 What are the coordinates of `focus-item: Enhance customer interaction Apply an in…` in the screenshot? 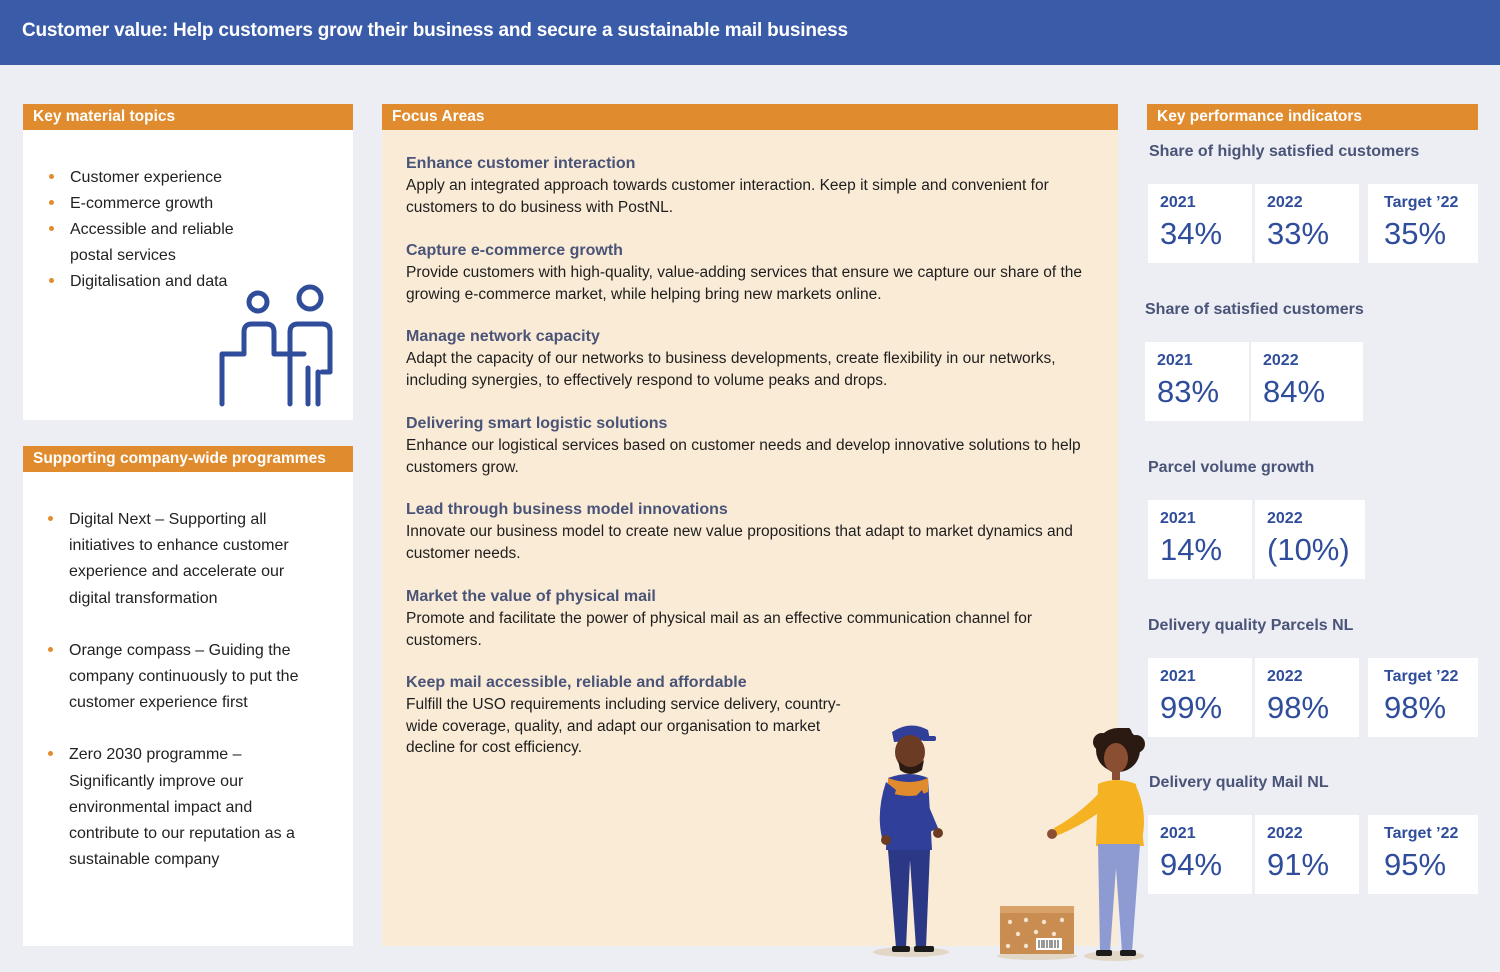 It's located at (751, 185).